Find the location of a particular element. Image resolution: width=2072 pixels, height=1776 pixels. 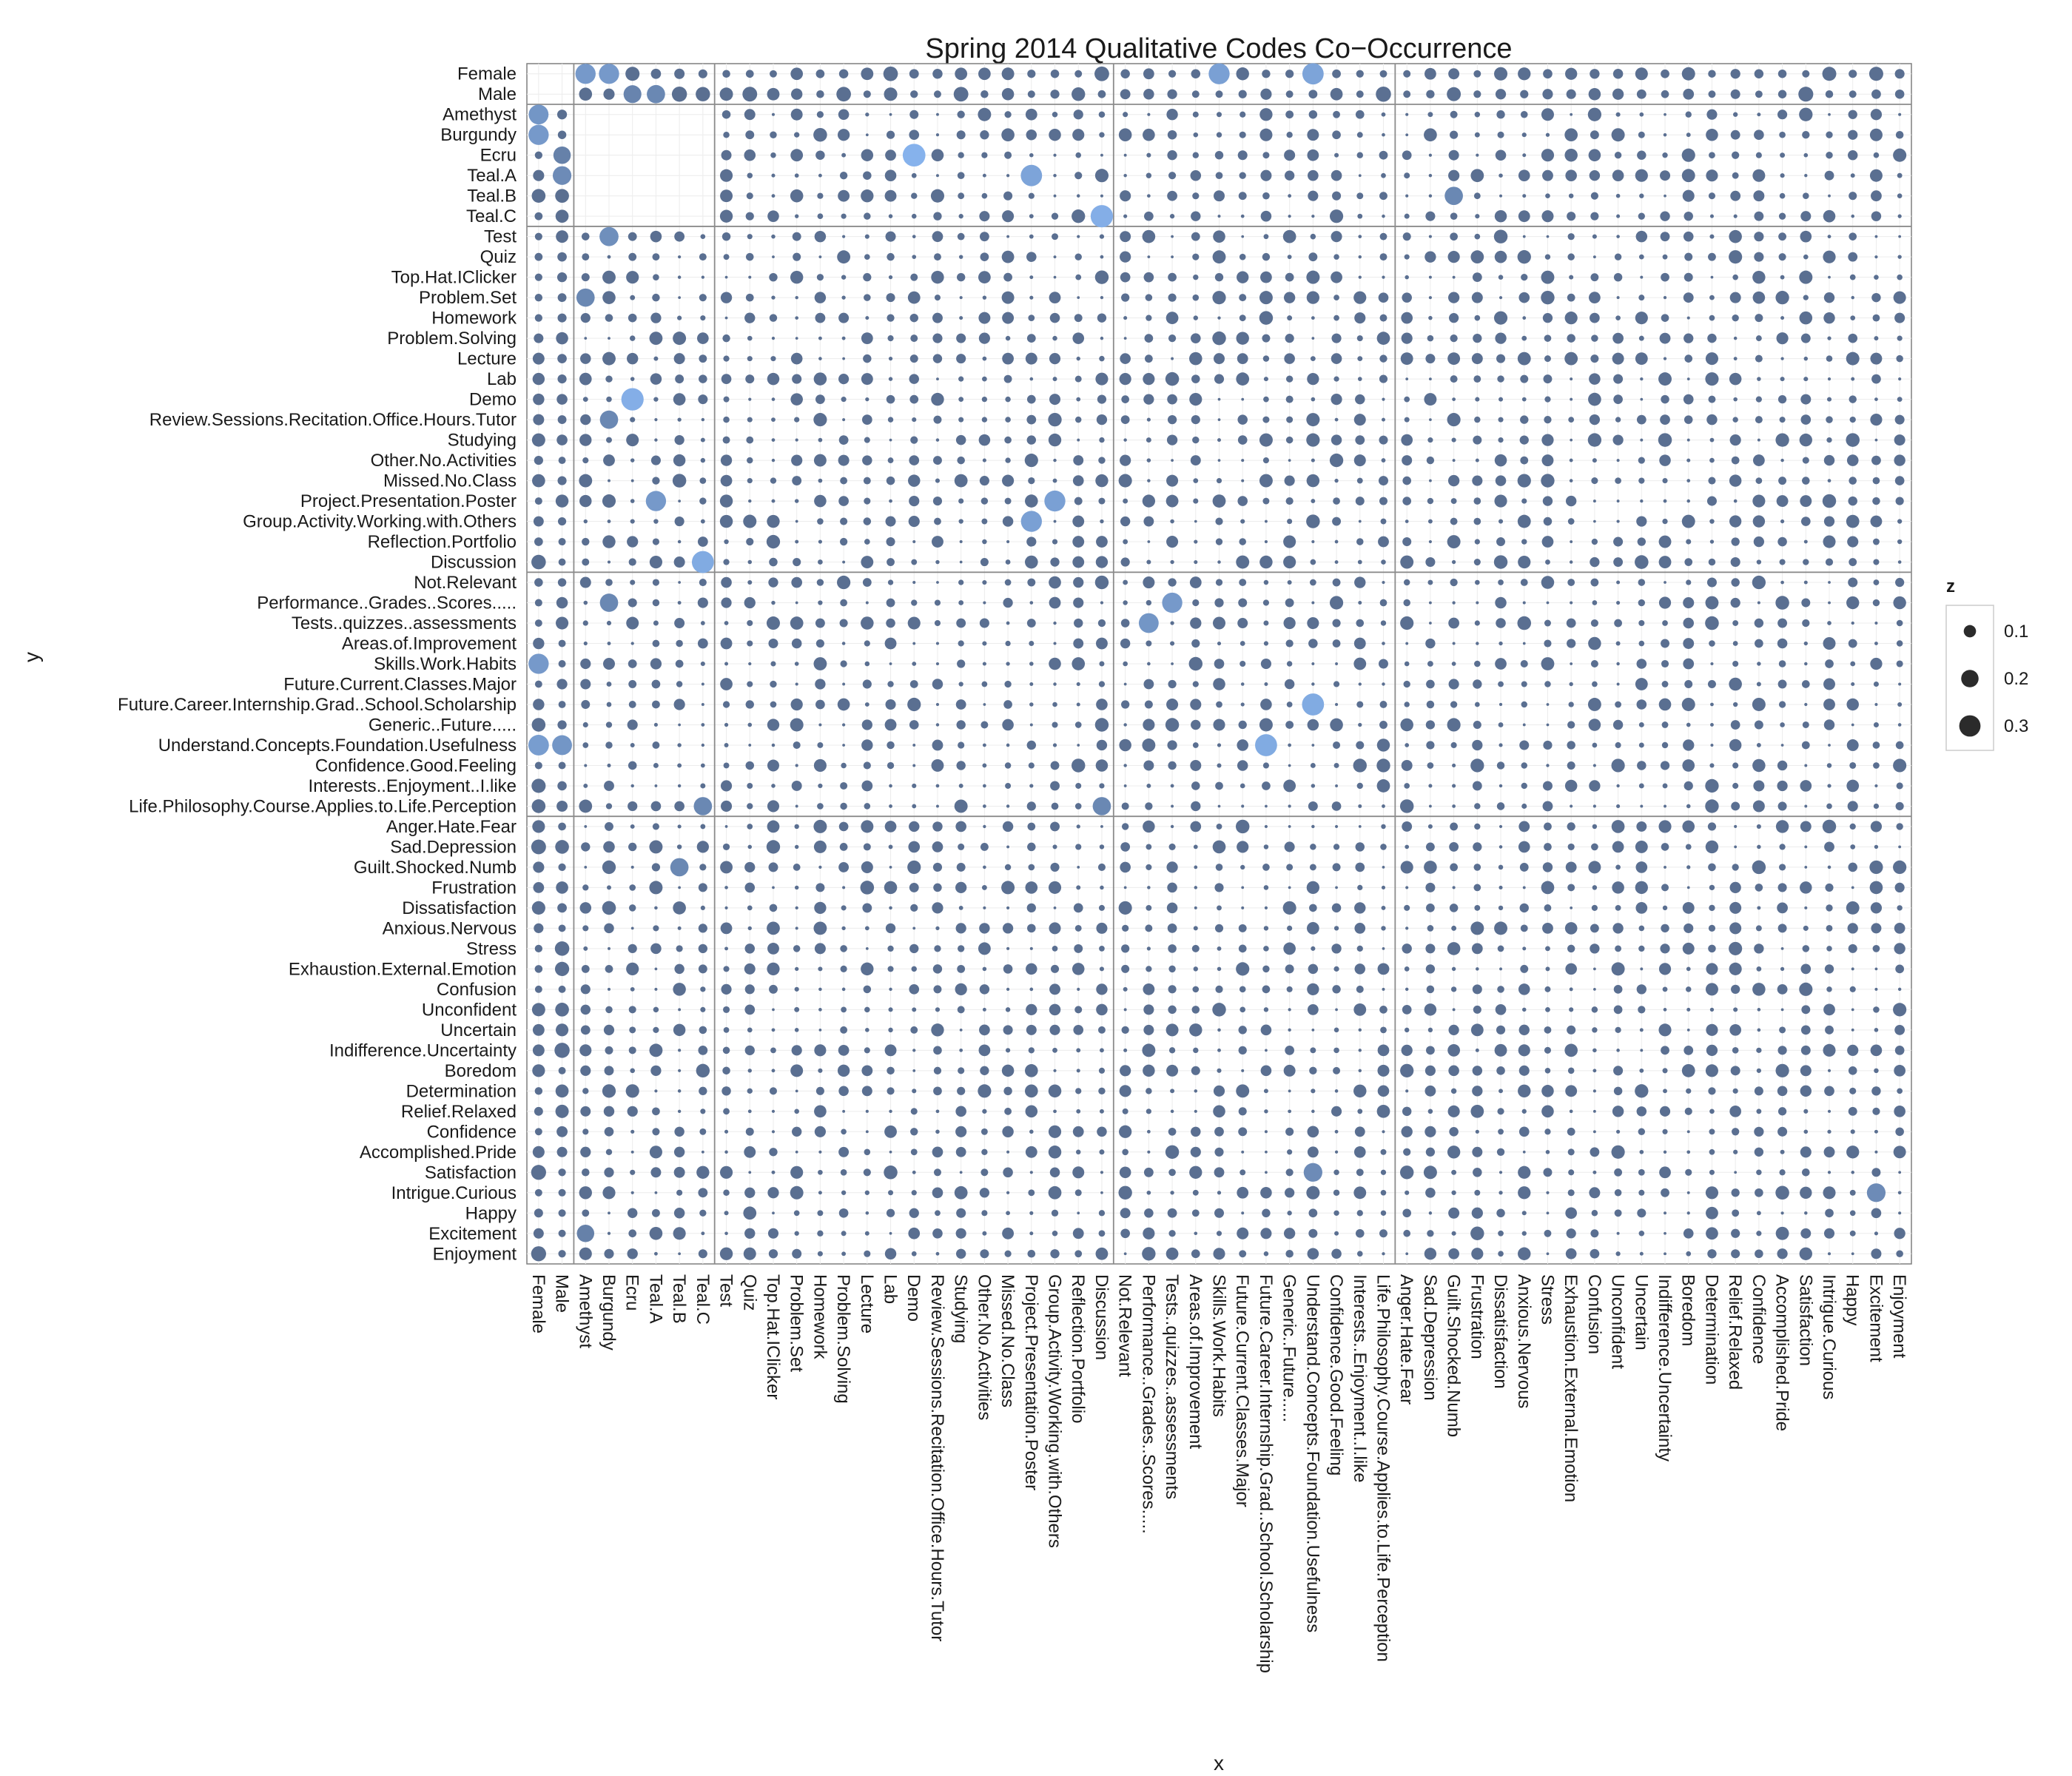

x-tick-label: Demo is located at coordinates (914, 1298).